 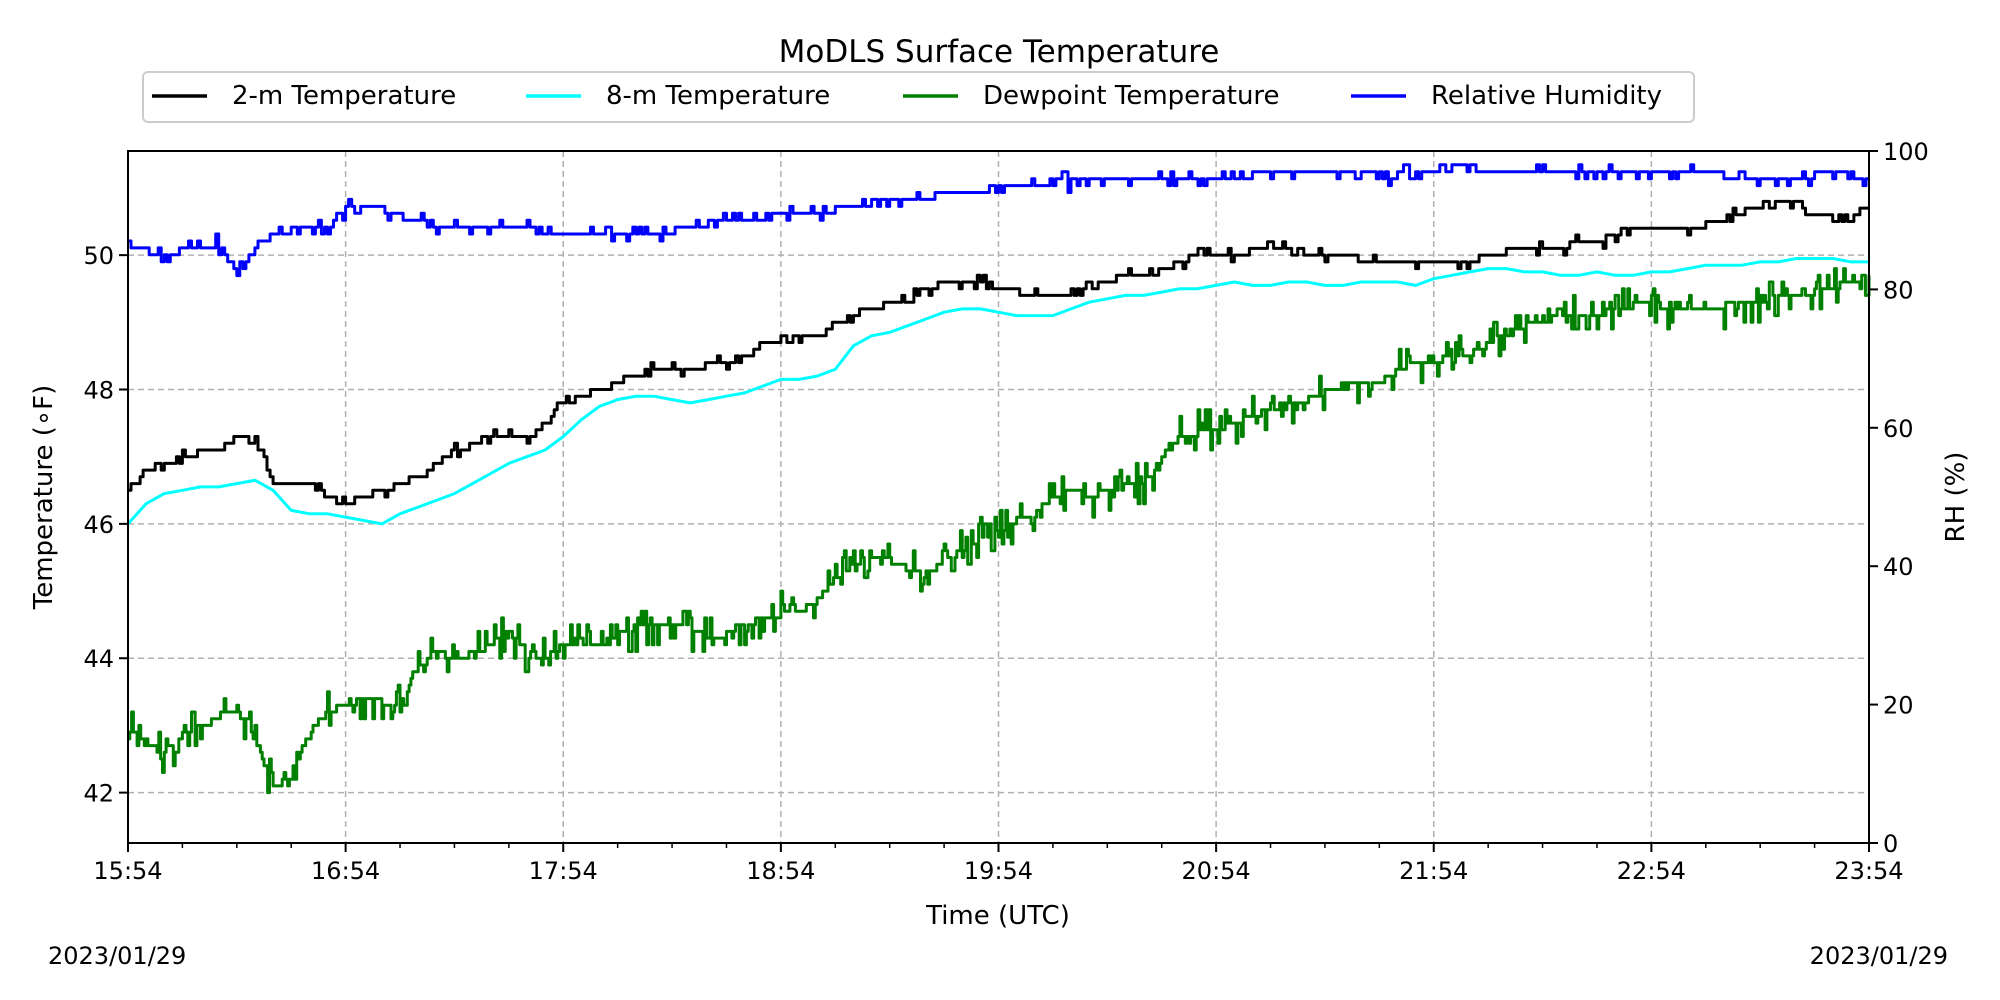 I want to click on y2-tick-label: 20, so click(x=1898, y=706).